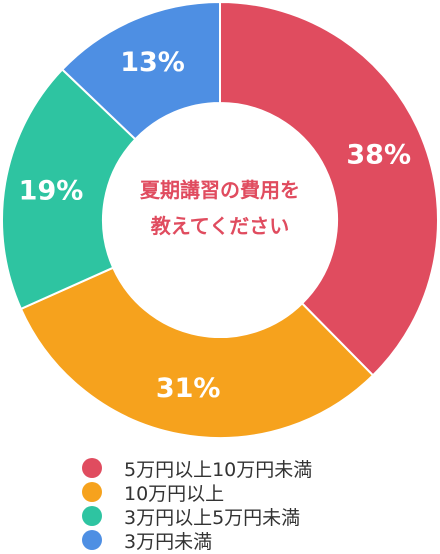 The height and width of the screenshot is (554, 440). What do you see at coordinates (188, 388) in the screenshot?
I see `slice-value-label: 31%` at bounding box center [188, 388].